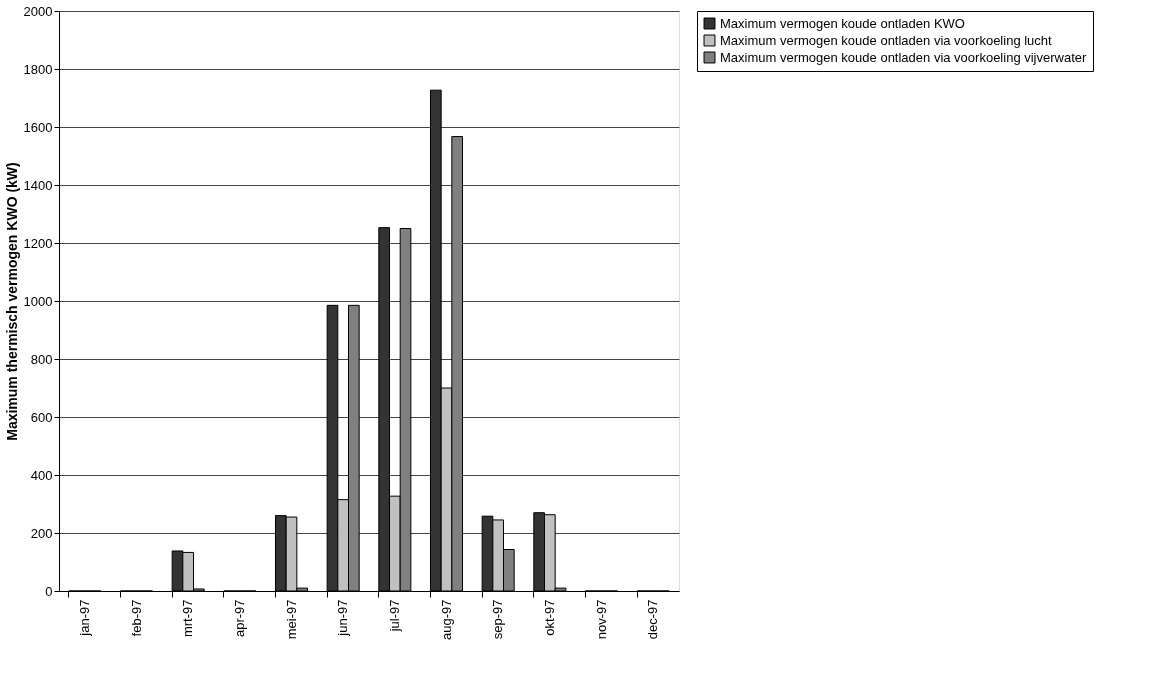 This screenshot has height=688, width=1165. What do you see at coordinates (291, 619) in the screenshot?
I see `x-tick-label: mei-97` at bounding box center [291, 619].